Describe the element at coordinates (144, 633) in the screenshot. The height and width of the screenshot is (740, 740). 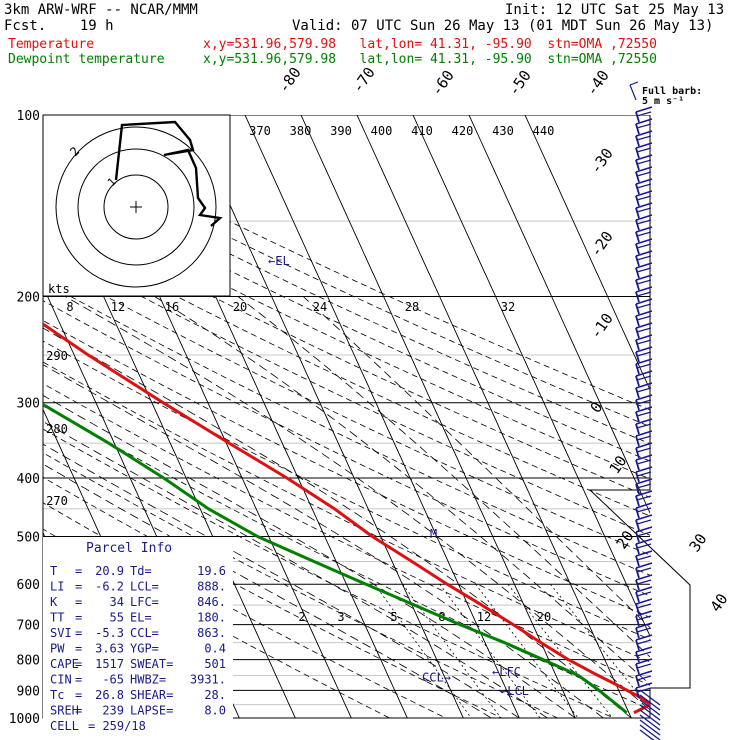
I see `parcel-key: CCL=` at that location.